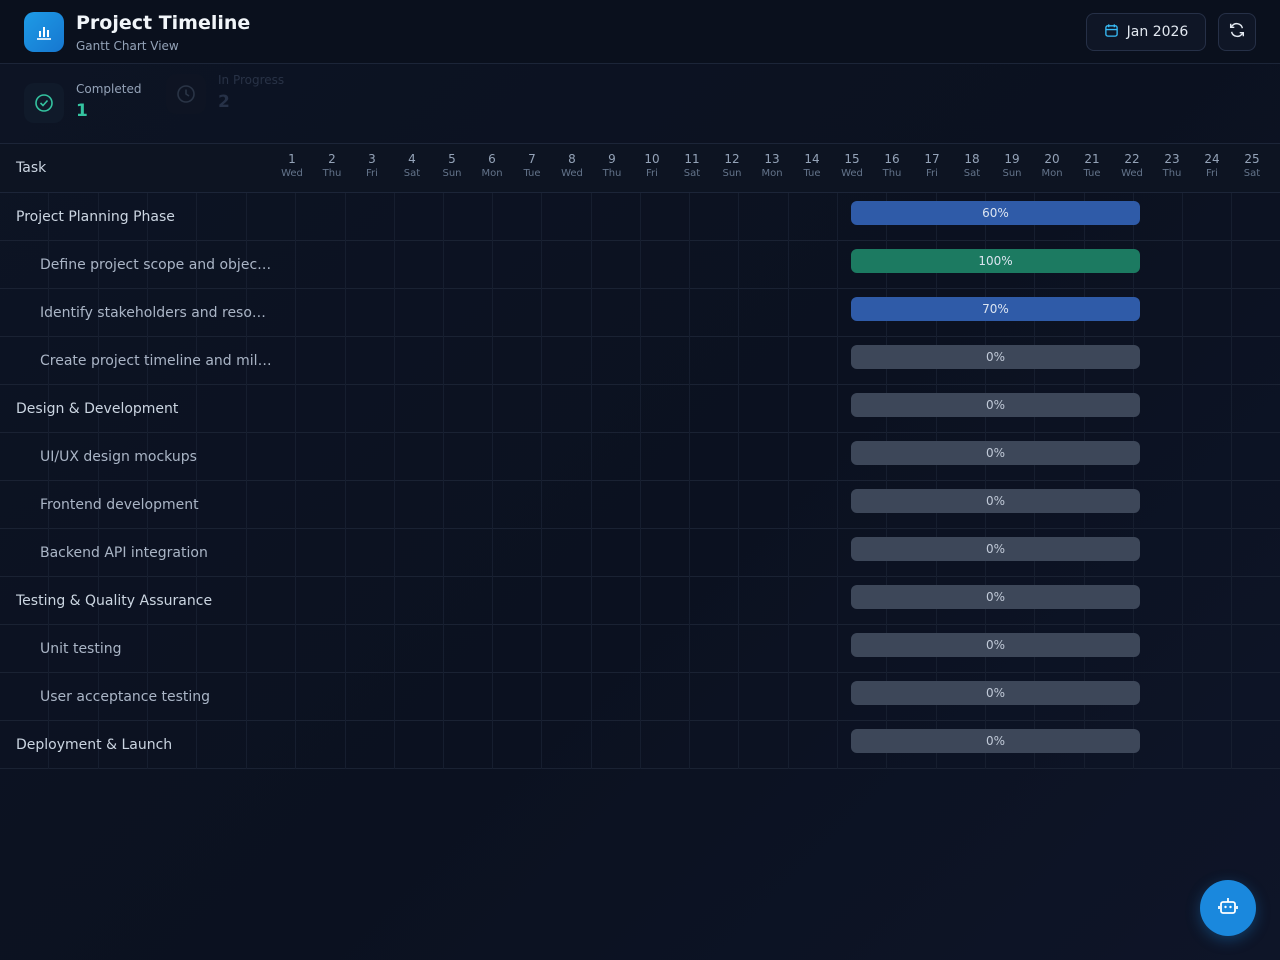 The height and width of the screenshot is (960, 1280). I want to click on task-bar: 100%, so click(995, 261).